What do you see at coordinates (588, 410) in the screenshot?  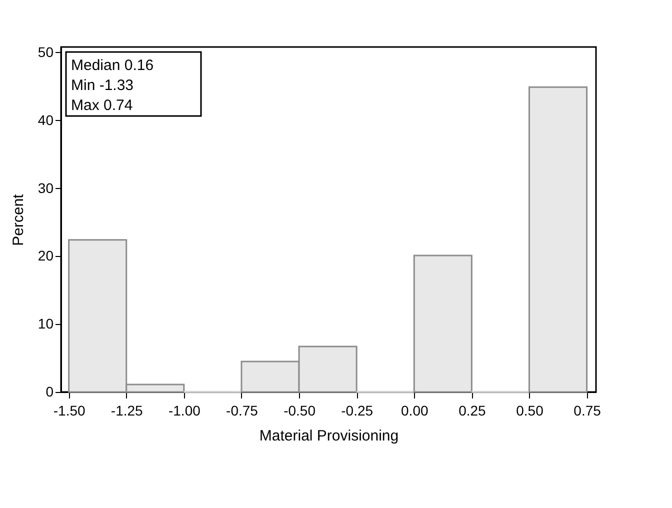 I see `x-tick-label: 0.75` at bounding box center [588, 410].